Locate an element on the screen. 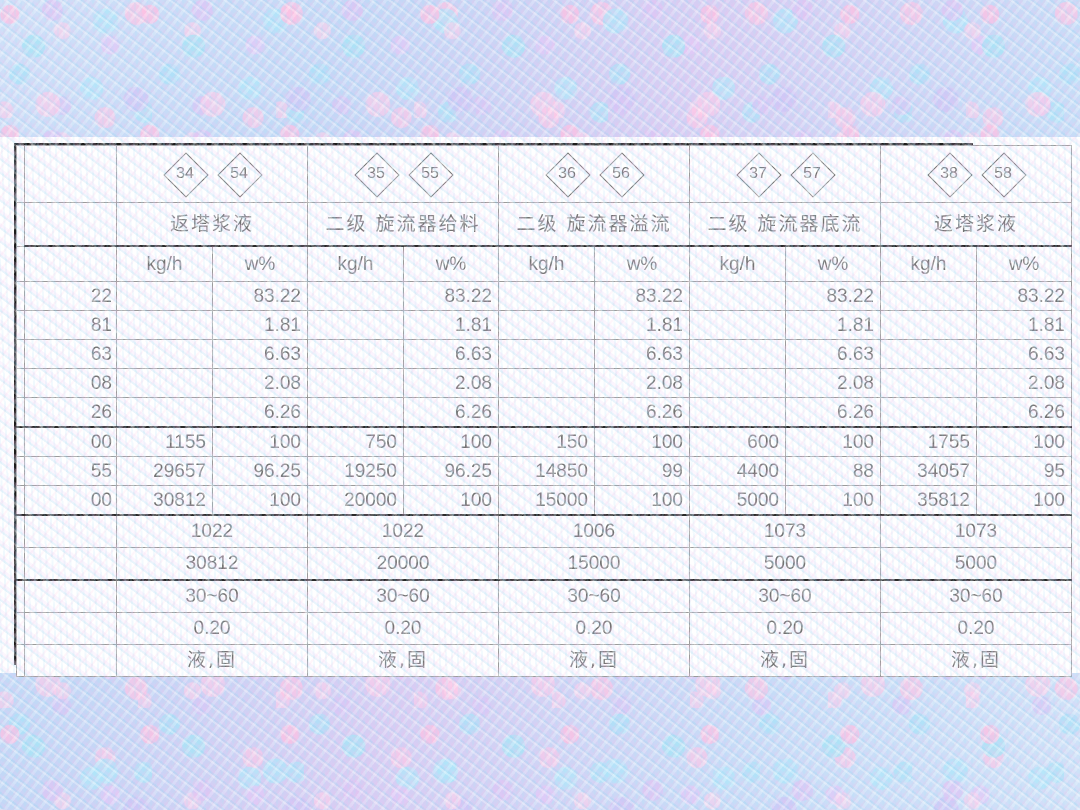 This screenshot has height=810, width=1080. tag-cell-col0: 34 54 is located at coordinates (212, 174).